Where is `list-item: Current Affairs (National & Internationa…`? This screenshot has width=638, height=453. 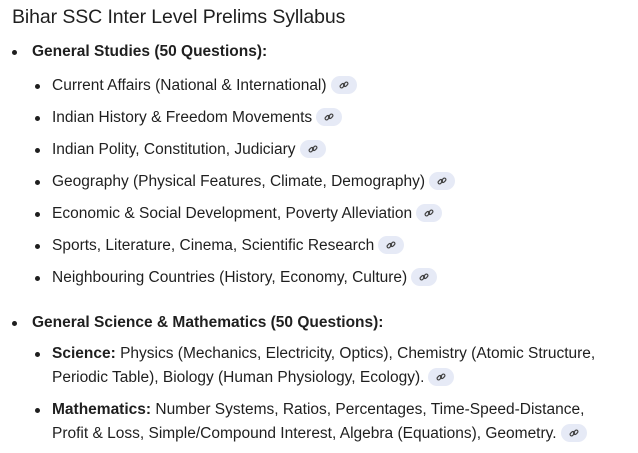 list-item: Current Affairs (National & Internationa… is located at coordinates (342, 86).